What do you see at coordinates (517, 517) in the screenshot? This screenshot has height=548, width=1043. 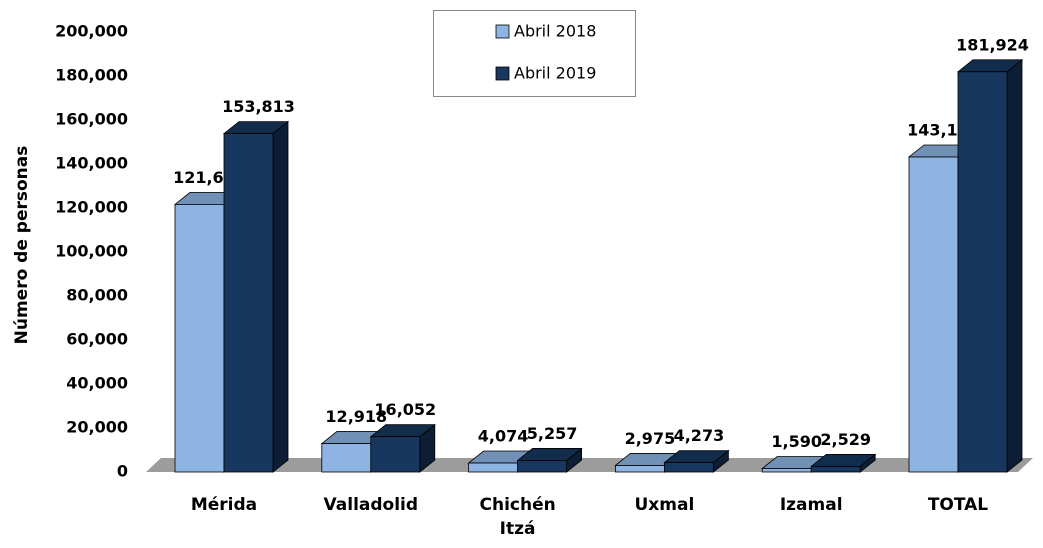 I see `x-tick-label: Chichén Itzá` at bounding box center [517, 517].